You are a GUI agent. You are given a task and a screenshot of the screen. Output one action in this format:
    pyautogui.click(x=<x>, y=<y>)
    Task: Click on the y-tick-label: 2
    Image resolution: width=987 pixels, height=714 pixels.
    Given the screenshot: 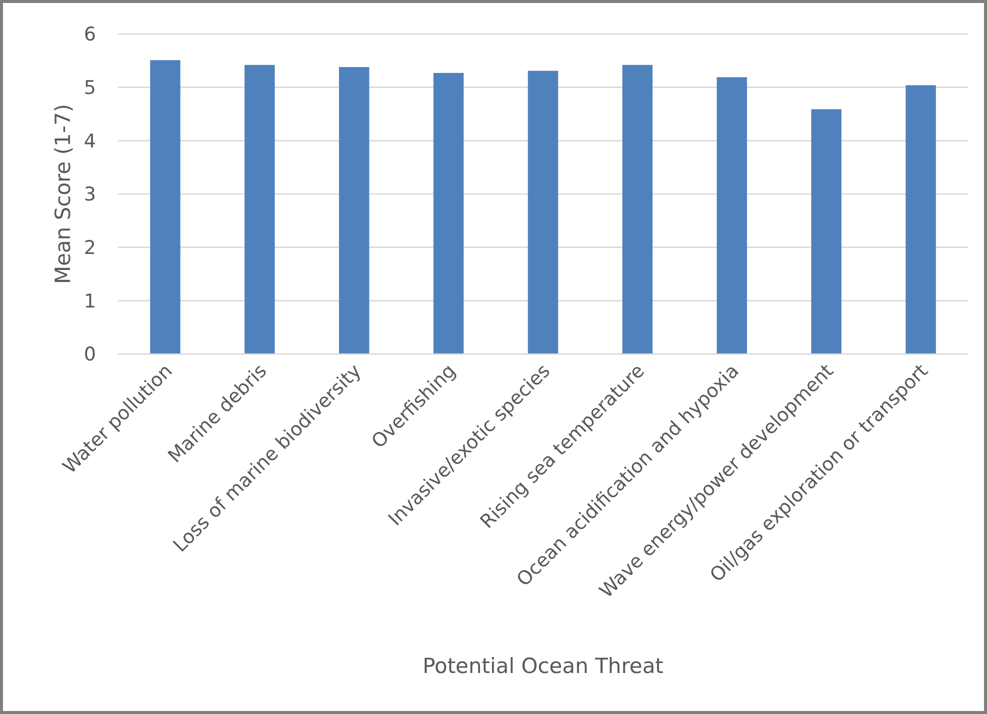 What is the action you would take?
    pyautogui.click(x=90, y=247)
    